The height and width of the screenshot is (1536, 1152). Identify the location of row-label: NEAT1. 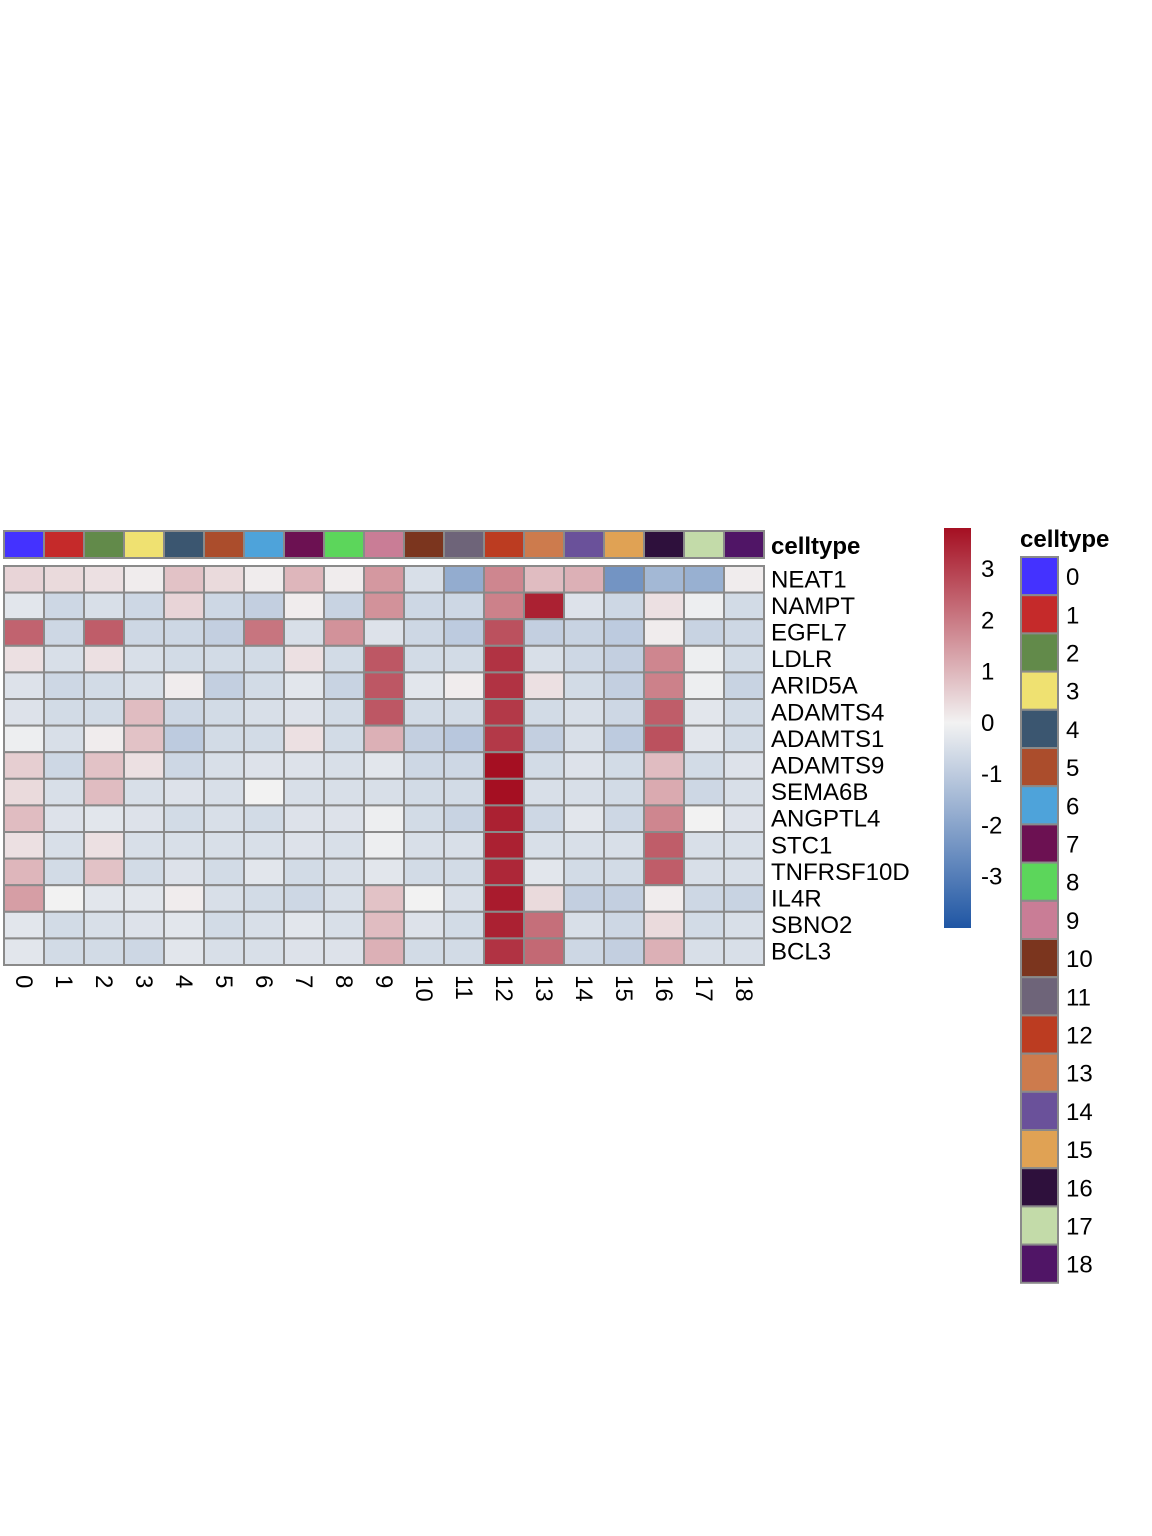
(809, 579).